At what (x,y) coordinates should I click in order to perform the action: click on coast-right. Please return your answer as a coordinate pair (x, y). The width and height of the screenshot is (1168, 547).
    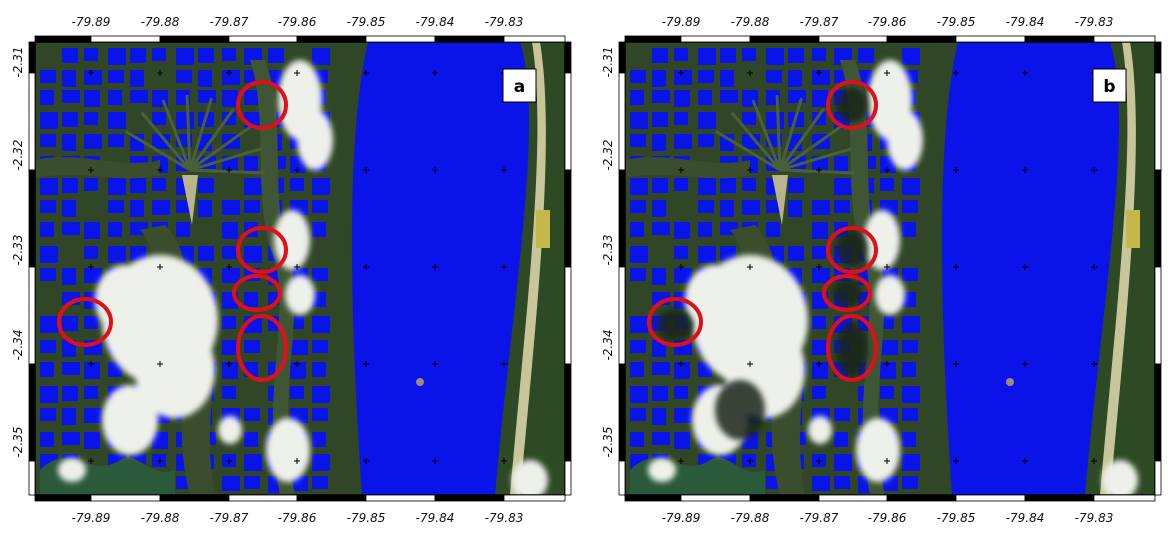
    Looking at the image, I should click on (1120, 268).